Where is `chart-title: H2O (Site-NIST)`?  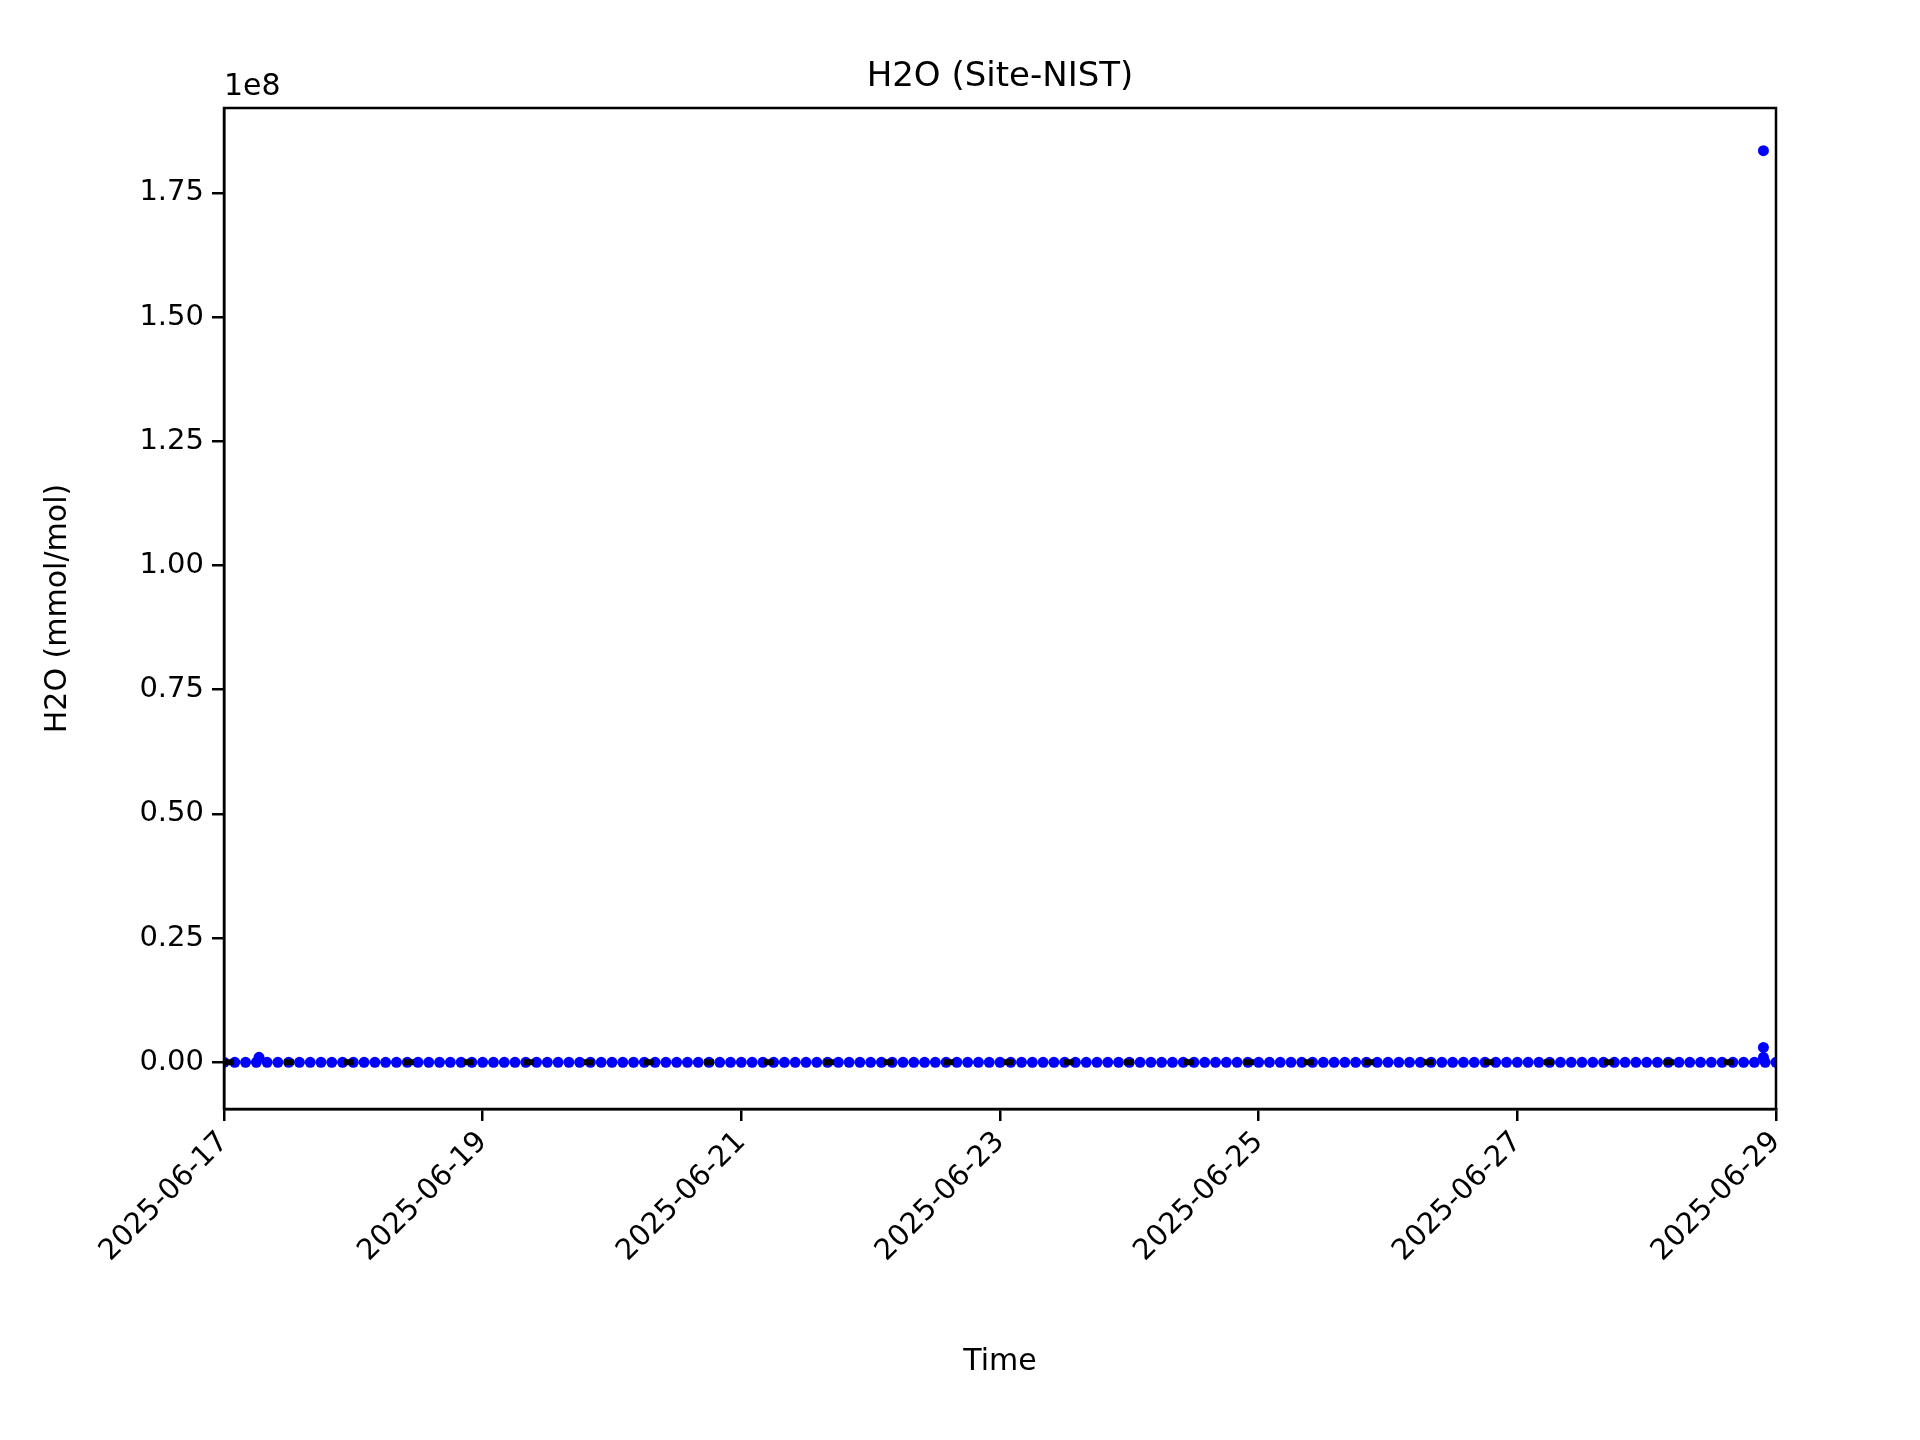
chart-title: H2O (Site-NIST) is located at coordinates (1000, 73).